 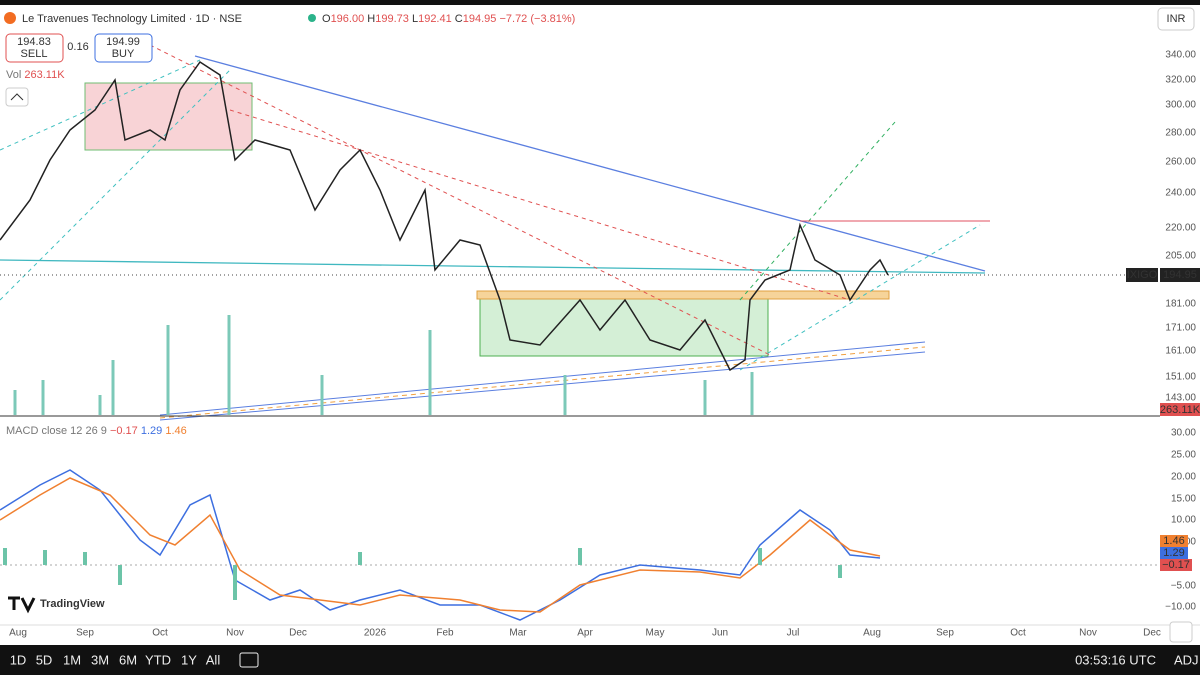 What do you see at coordinates (44, 75) in the screenshot?
I see `value: 263.11K` at bounding box center [44, 75].